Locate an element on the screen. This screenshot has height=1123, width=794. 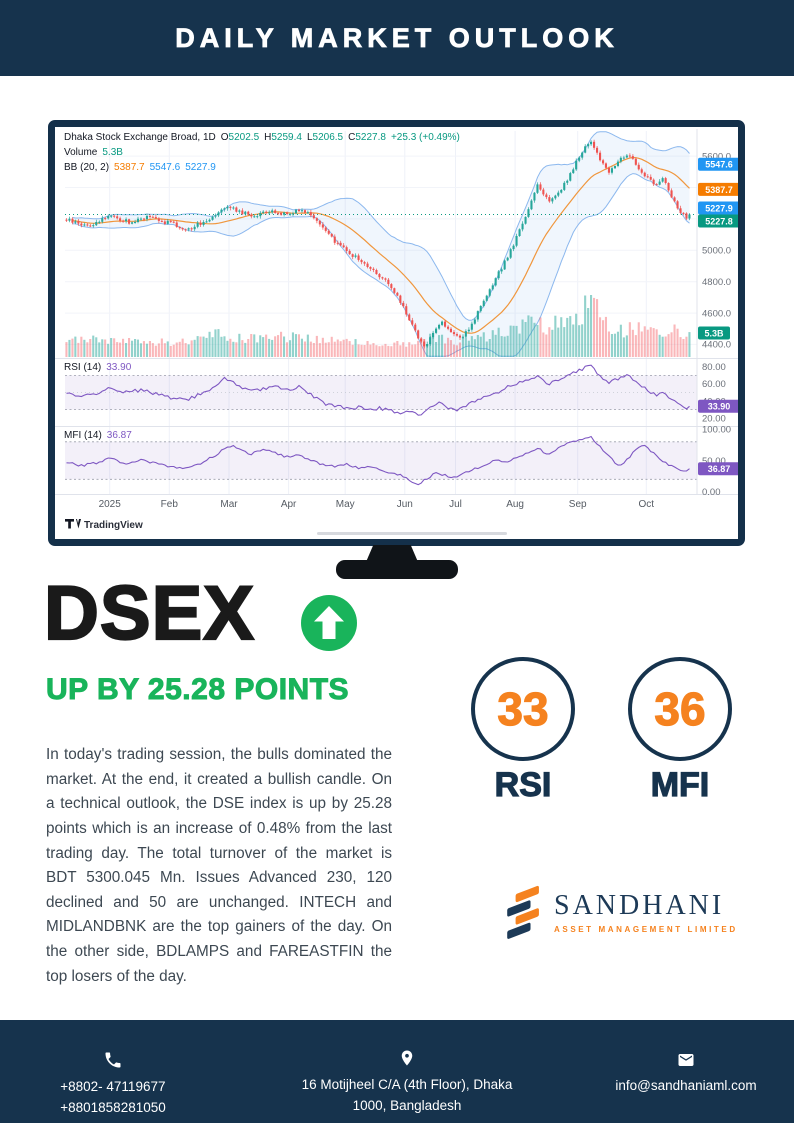
svg-text: Jun is located at coordinates (405, 504).